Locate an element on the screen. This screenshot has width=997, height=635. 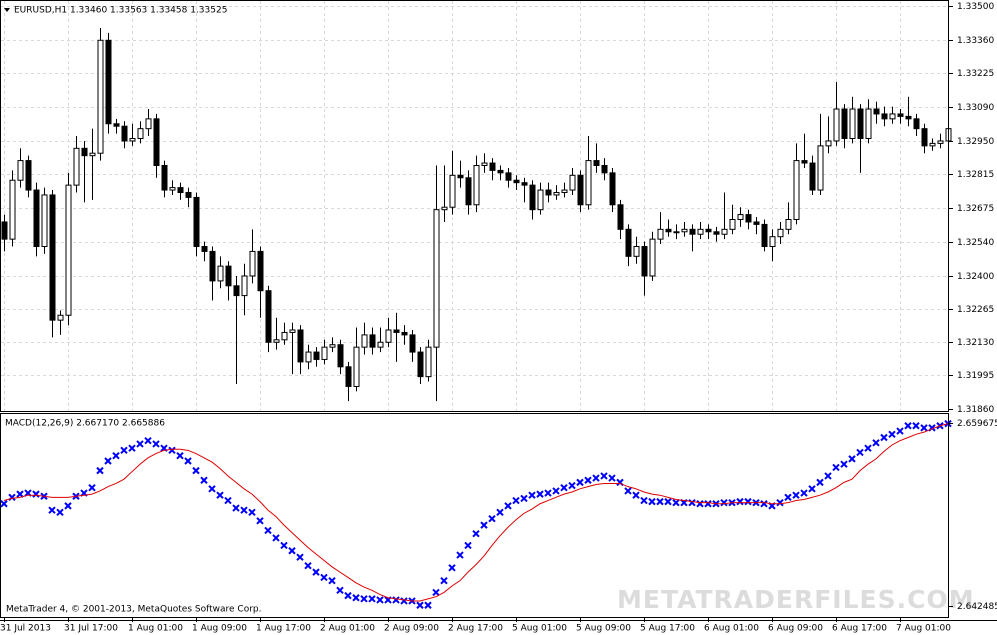
x-tick-label: 2 Aug 09:00 is located at coordinates (411, 629).